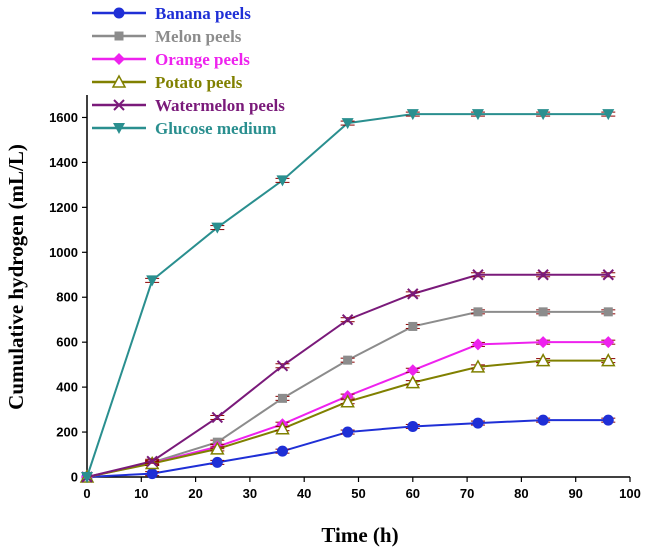 The width and height of the screenshot is (646, 553). Describe the element at coordinates (67, 342) in the screenshot. I see `y-tick-label: 600` at that location.